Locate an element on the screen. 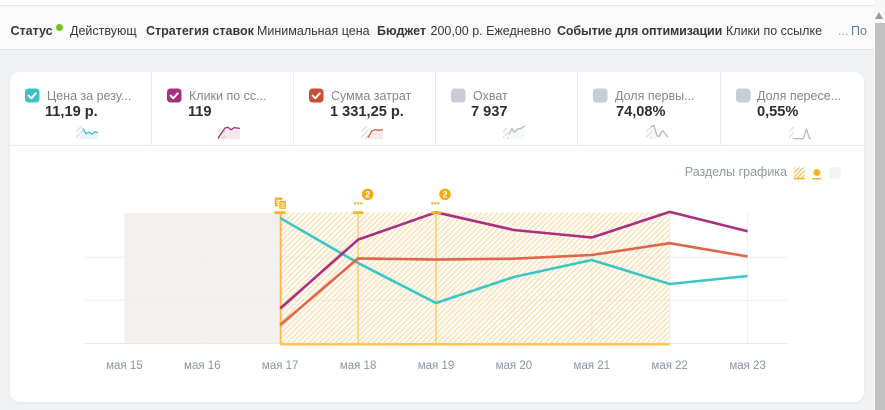 Image resolution: width=885 pixels, height=410 pixels. svg-text: мая 15 is located at coordinates (124, 366).